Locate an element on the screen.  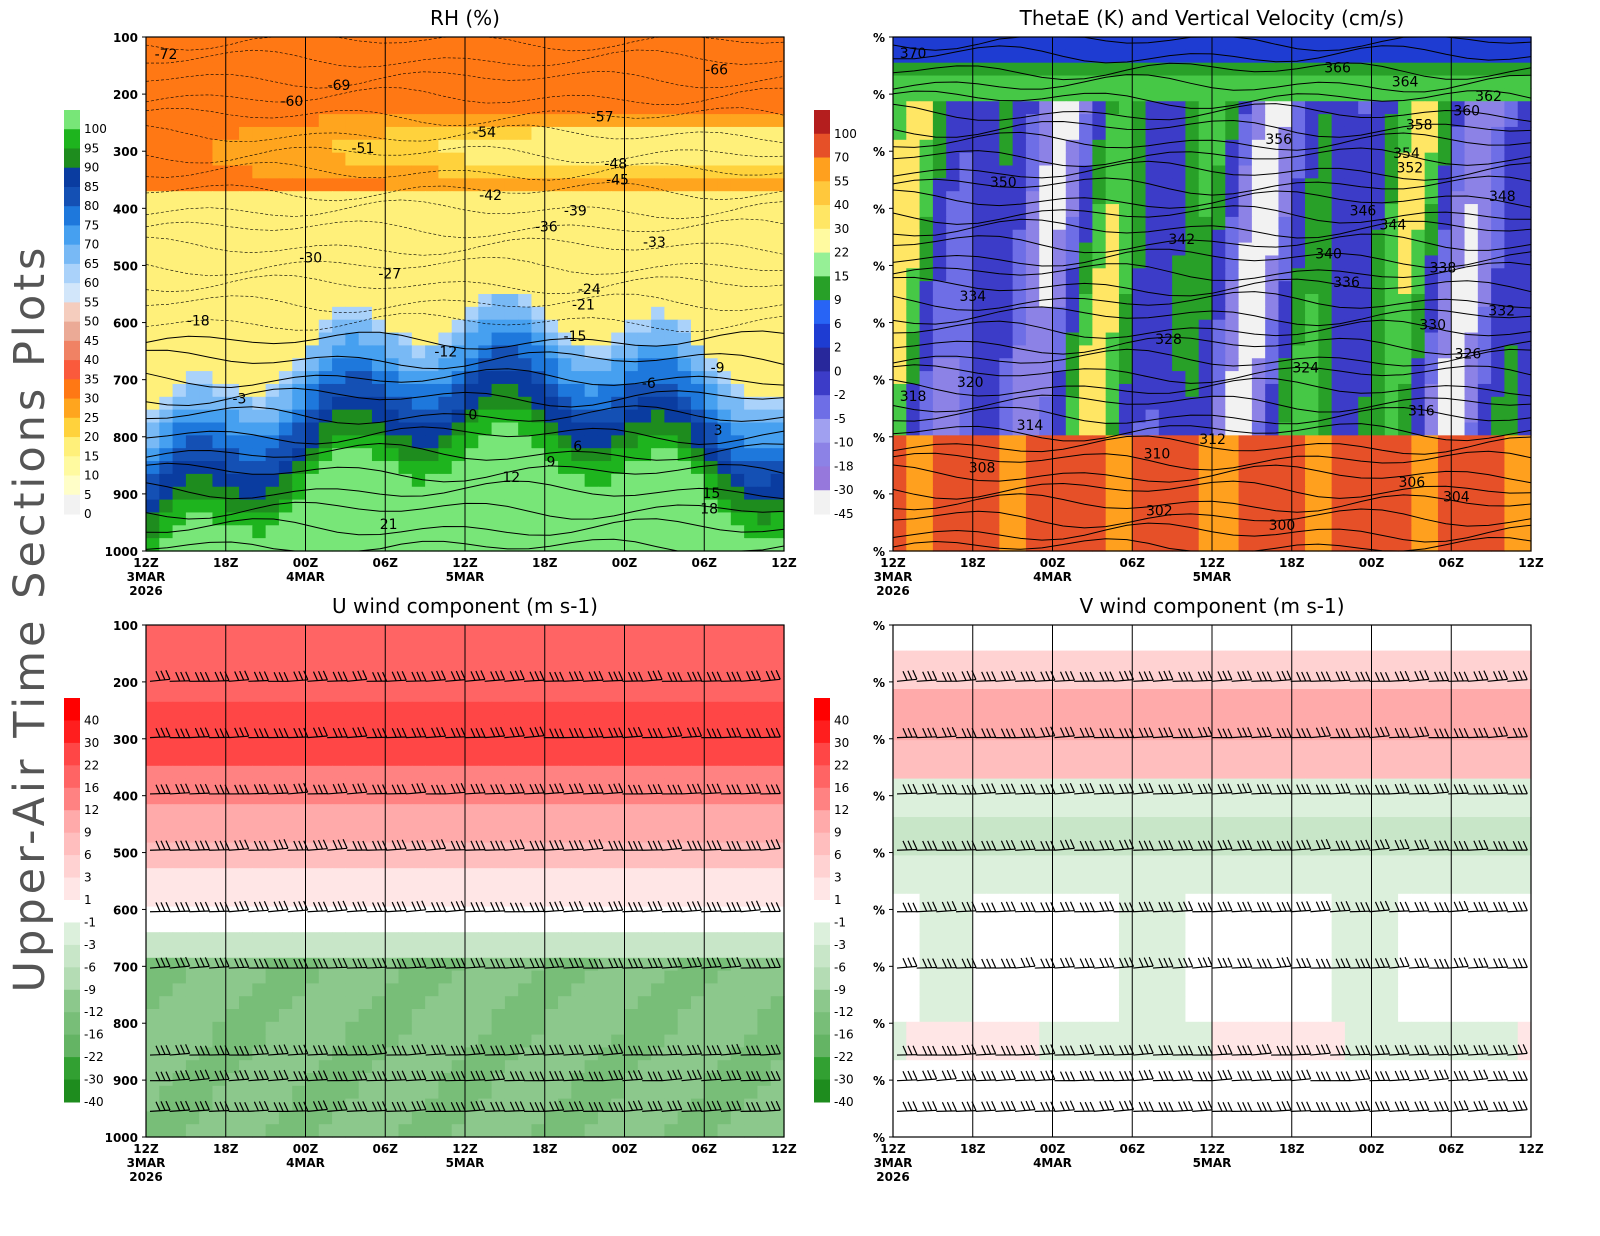
colorbar-label: 2 is located at coordinates (838, 348).